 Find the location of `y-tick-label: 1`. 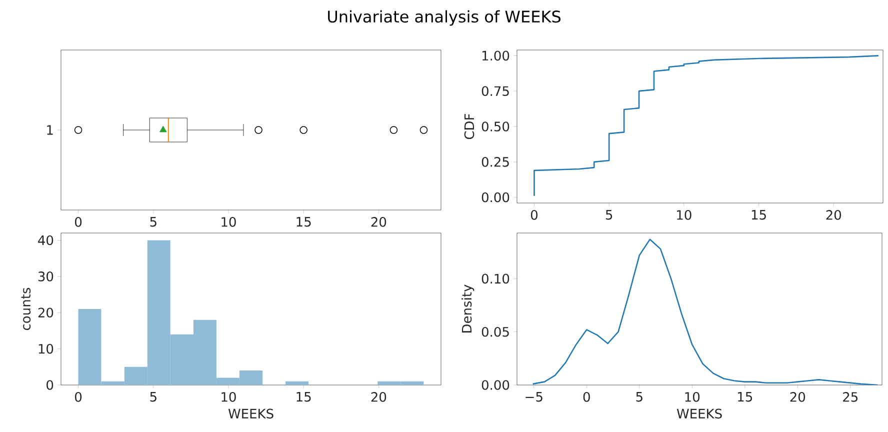

y-tick-label: 1 is located at coordinates (50, 130).